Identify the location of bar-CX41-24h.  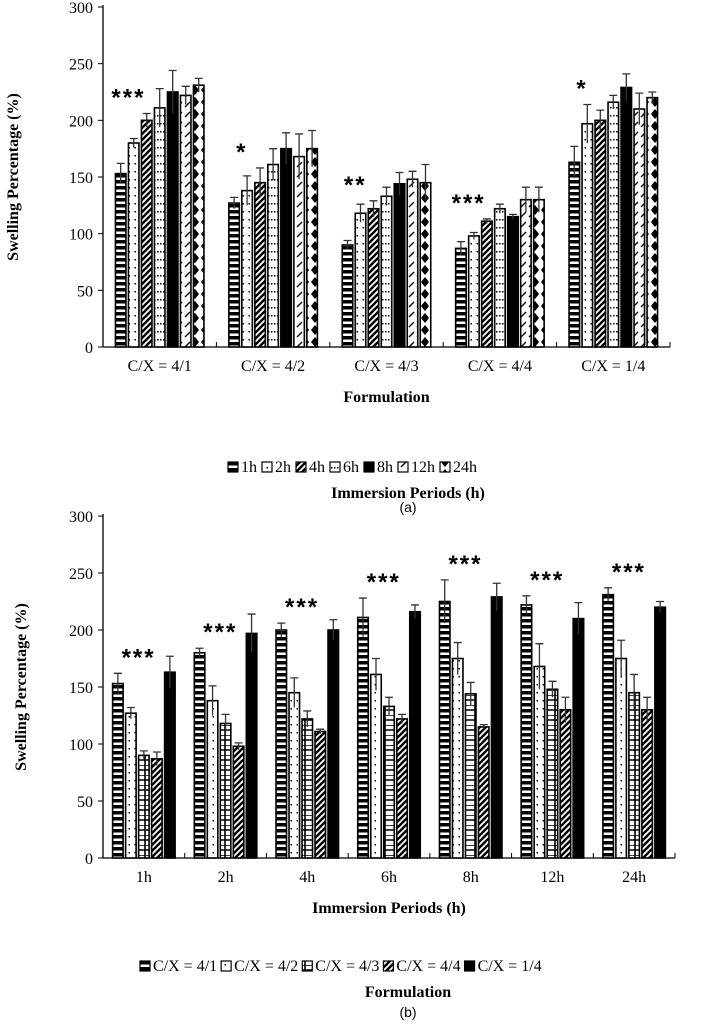
(608, 726).